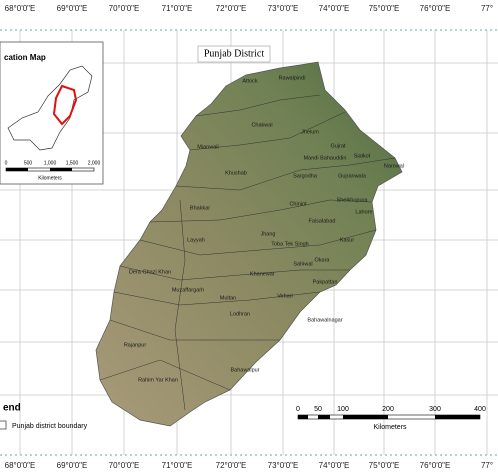 This screenshot has width=498, height=476. I want to click on scale-unit: Kilometers, so click(390, 427).